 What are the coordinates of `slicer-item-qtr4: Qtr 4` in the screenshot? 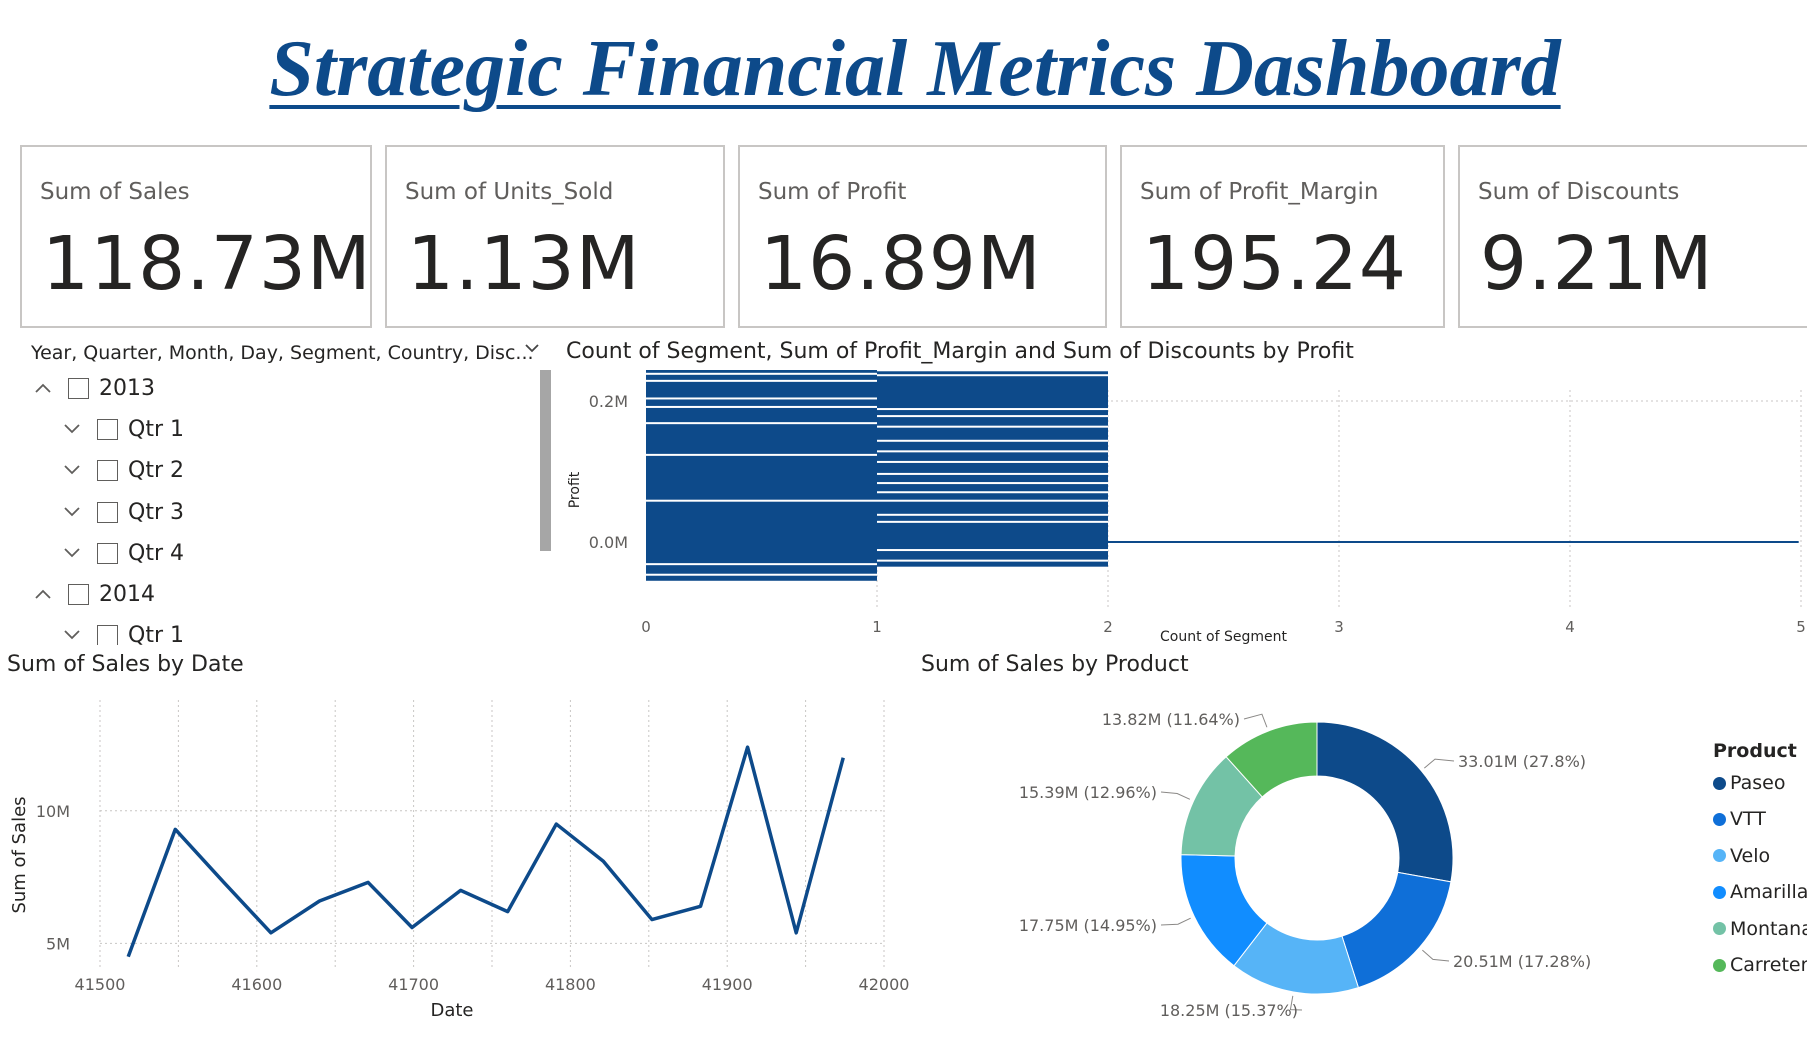 It's located at (122, 553).